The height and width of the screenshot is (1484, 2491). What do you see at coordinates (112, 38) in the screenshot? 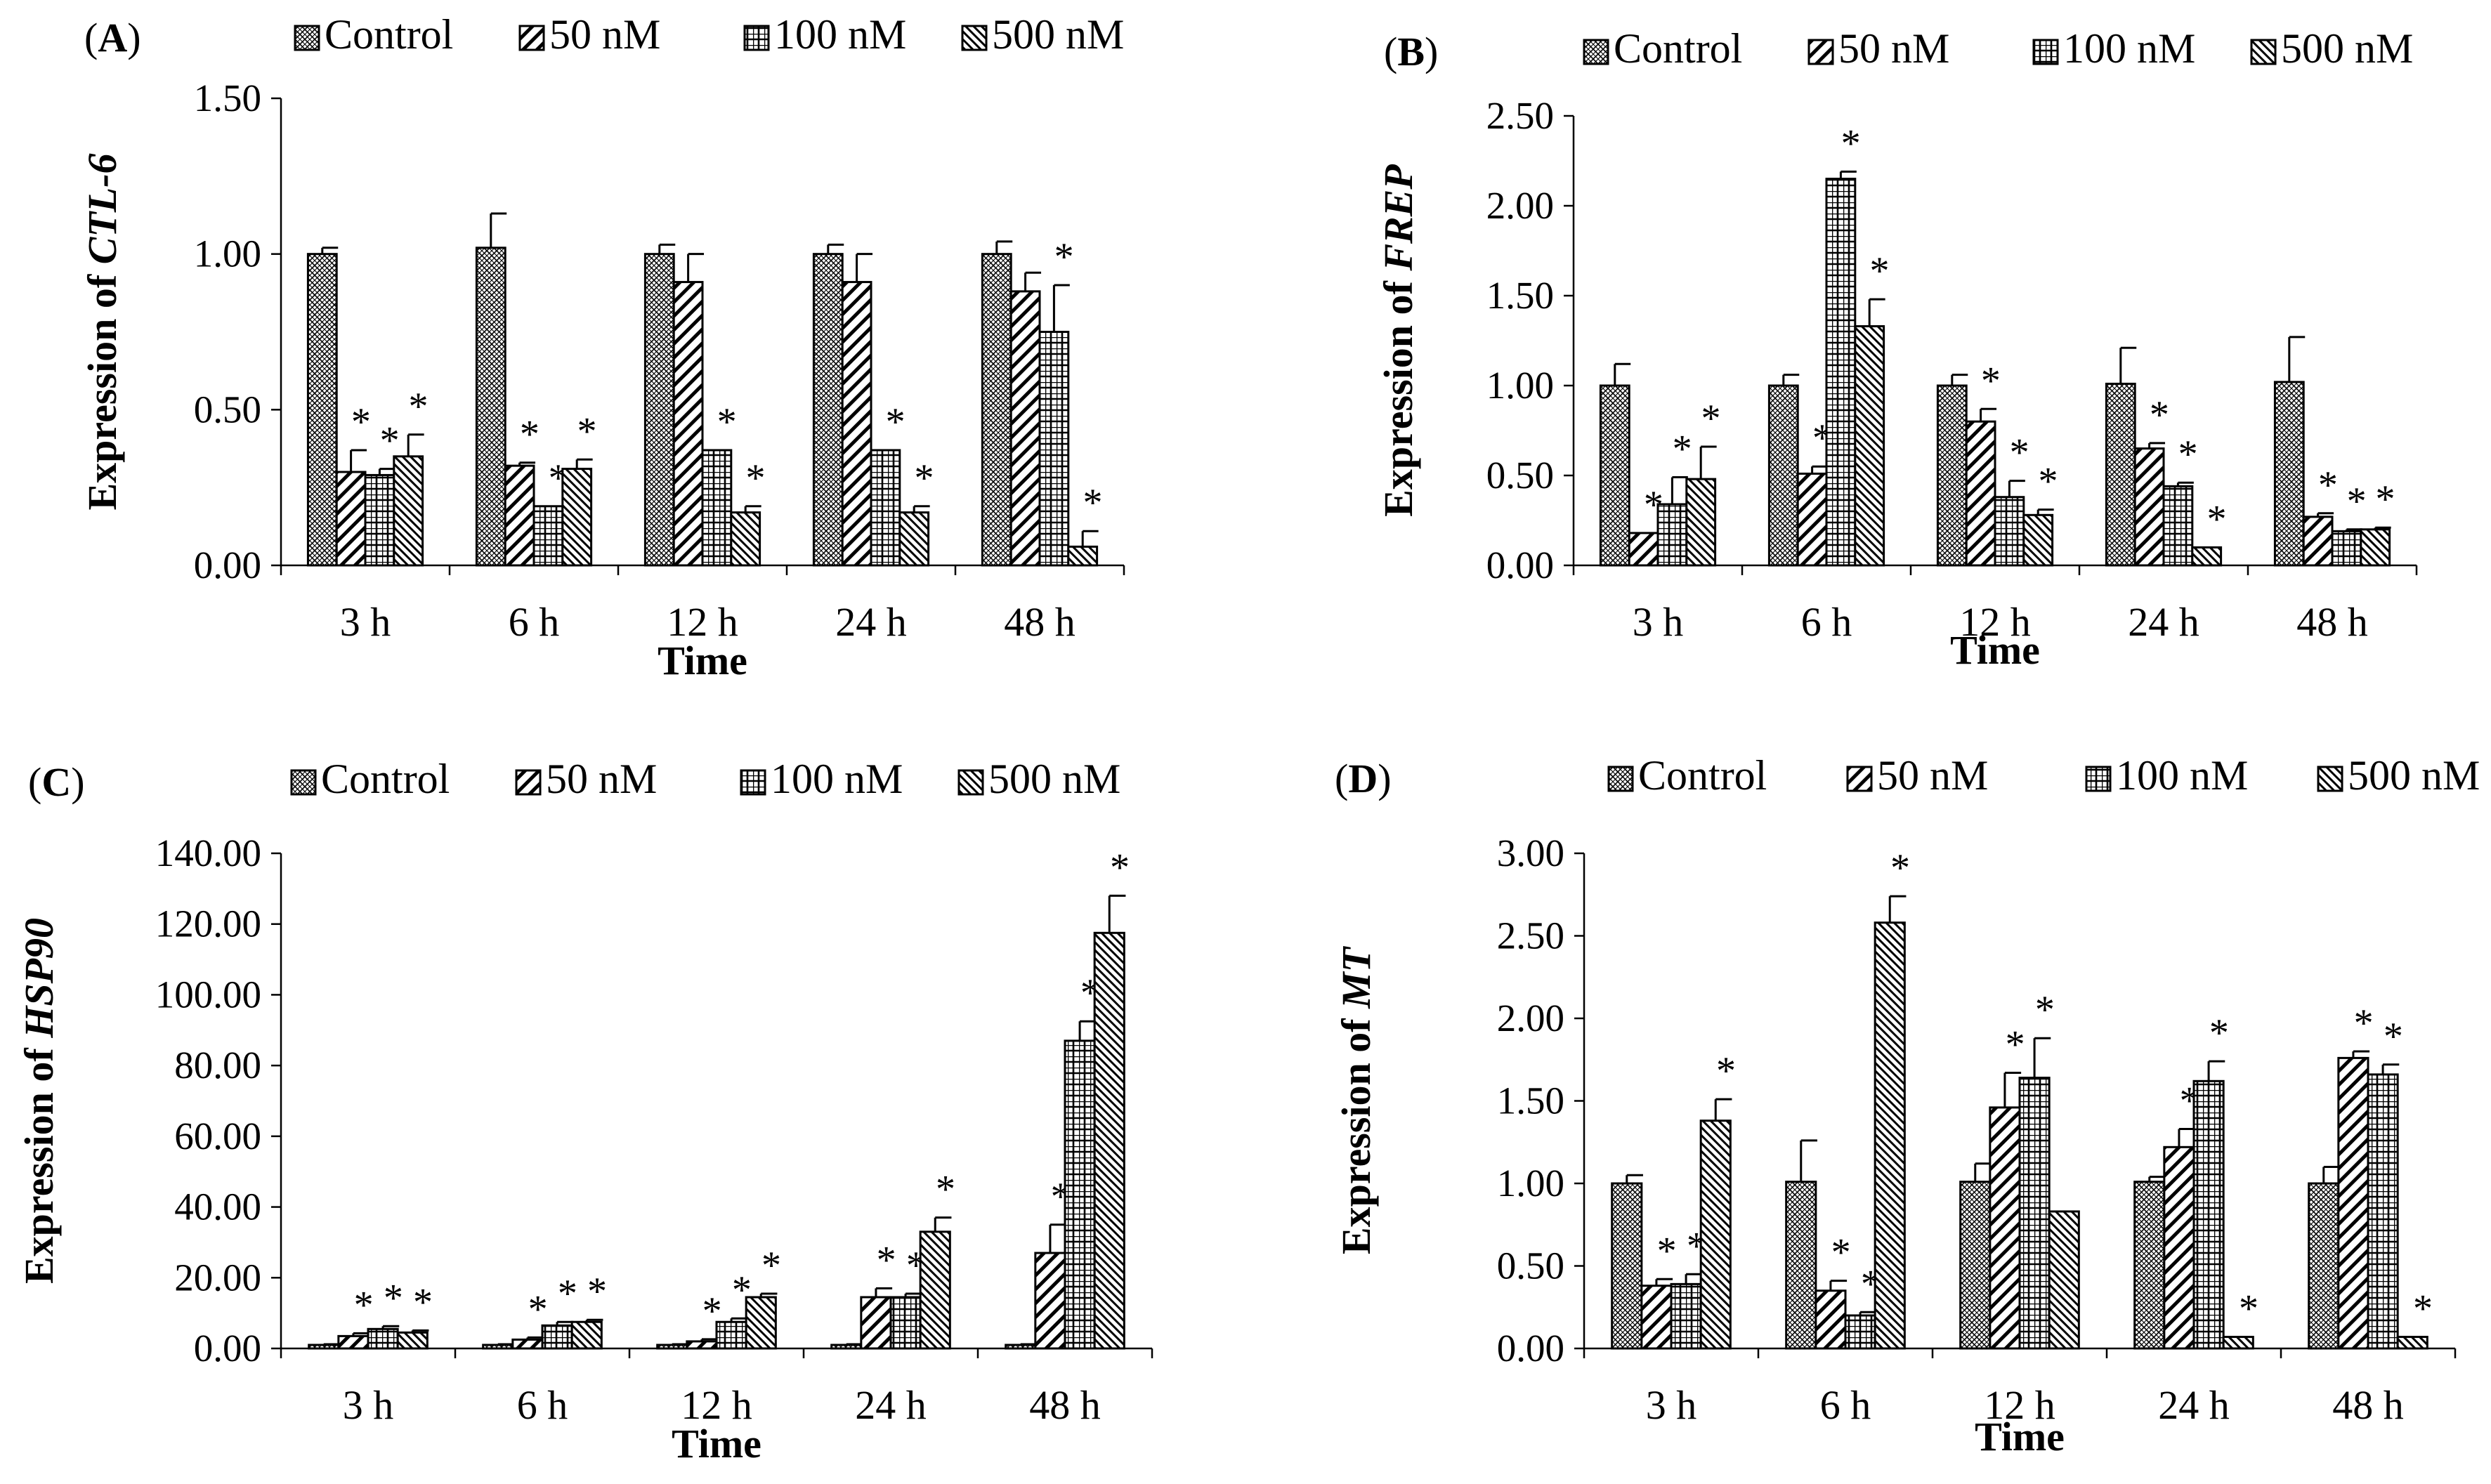
I see `panel-label: (A)` at bounding box center [112, 38].